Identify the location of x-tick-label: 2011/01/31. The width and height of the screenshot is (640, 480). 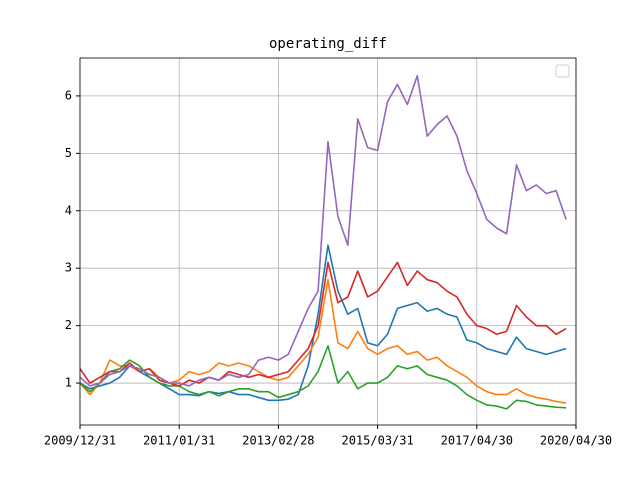
(179, 441).